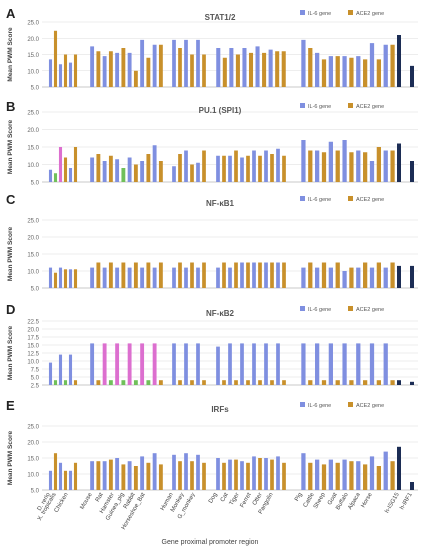 The height and width of the screenshot is (550, 428). What do you see at coordinates (220, 203) in the screenshot?
I see `panel-title: NF-κB1` at bounding box center [220, 203].